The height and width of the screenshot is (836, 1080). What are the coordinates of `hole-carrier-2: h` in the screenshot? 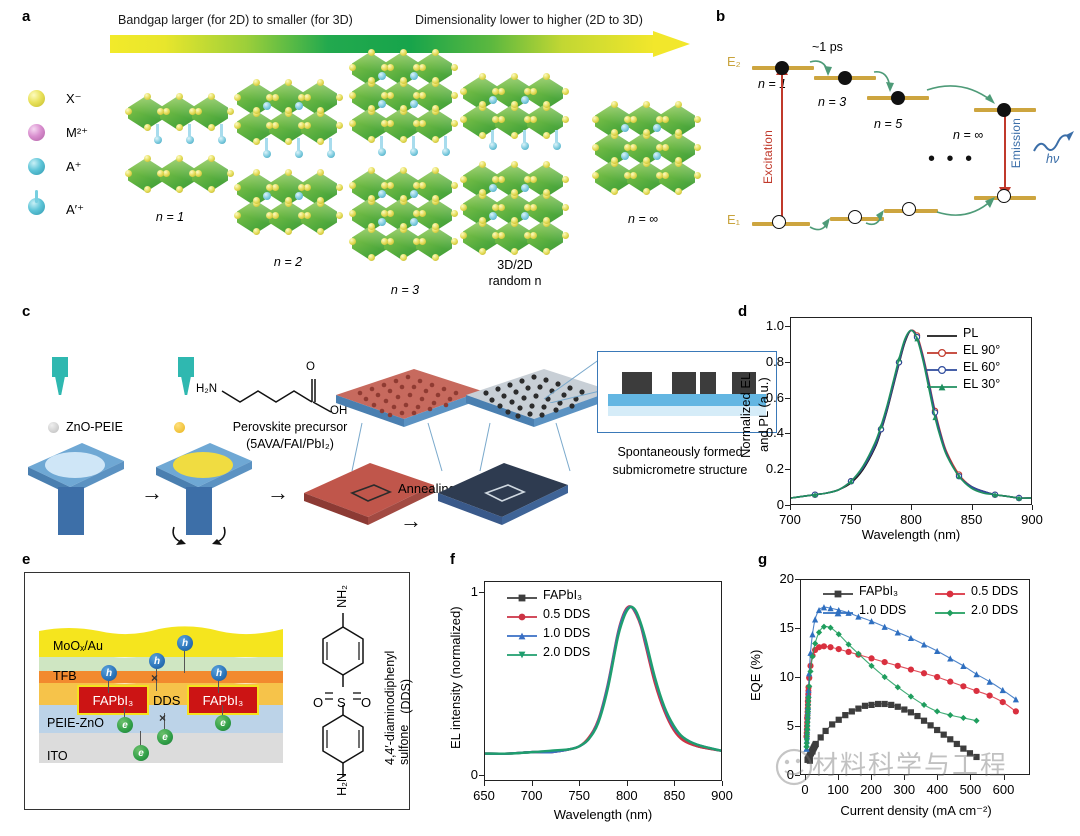 It's located at (157, 661).